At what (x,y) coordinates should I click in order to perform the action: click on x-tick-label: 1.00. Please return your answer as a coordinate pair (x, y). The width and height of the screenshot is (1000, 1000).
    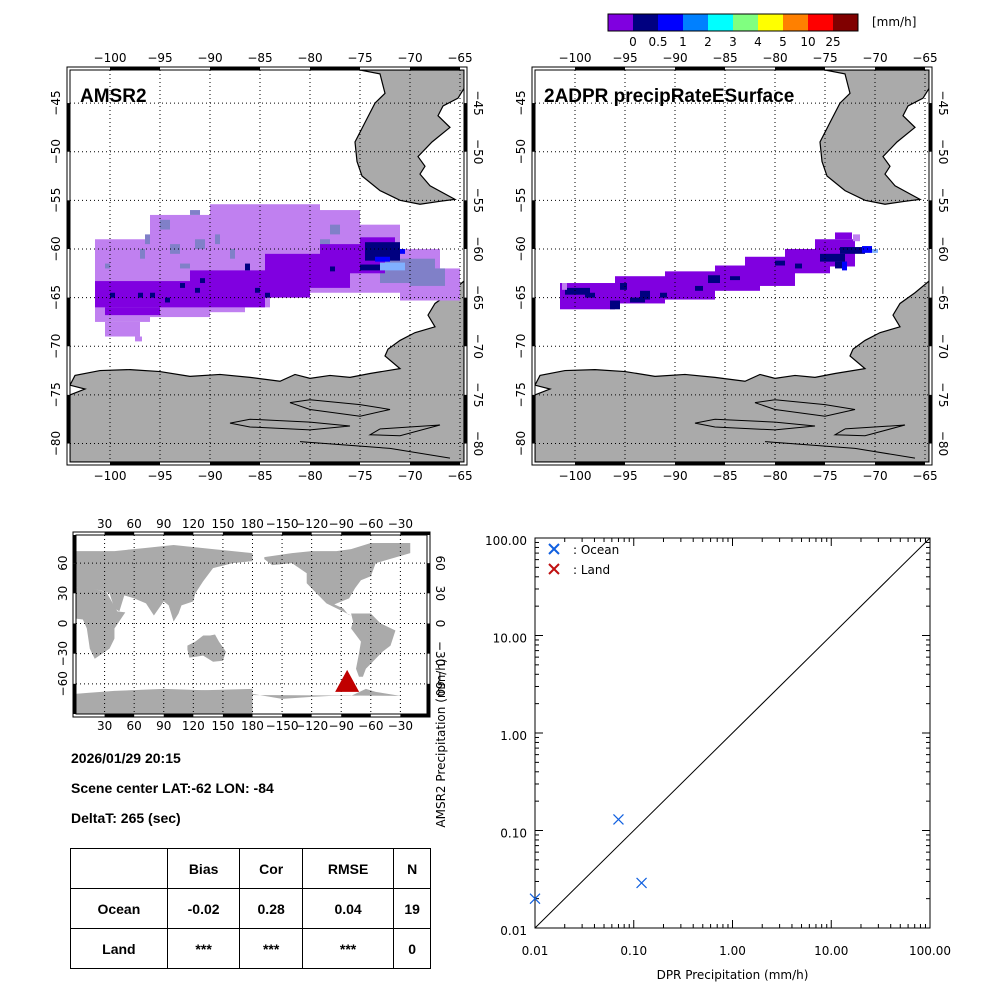
    Looking at the image, I should click on (732, 951).